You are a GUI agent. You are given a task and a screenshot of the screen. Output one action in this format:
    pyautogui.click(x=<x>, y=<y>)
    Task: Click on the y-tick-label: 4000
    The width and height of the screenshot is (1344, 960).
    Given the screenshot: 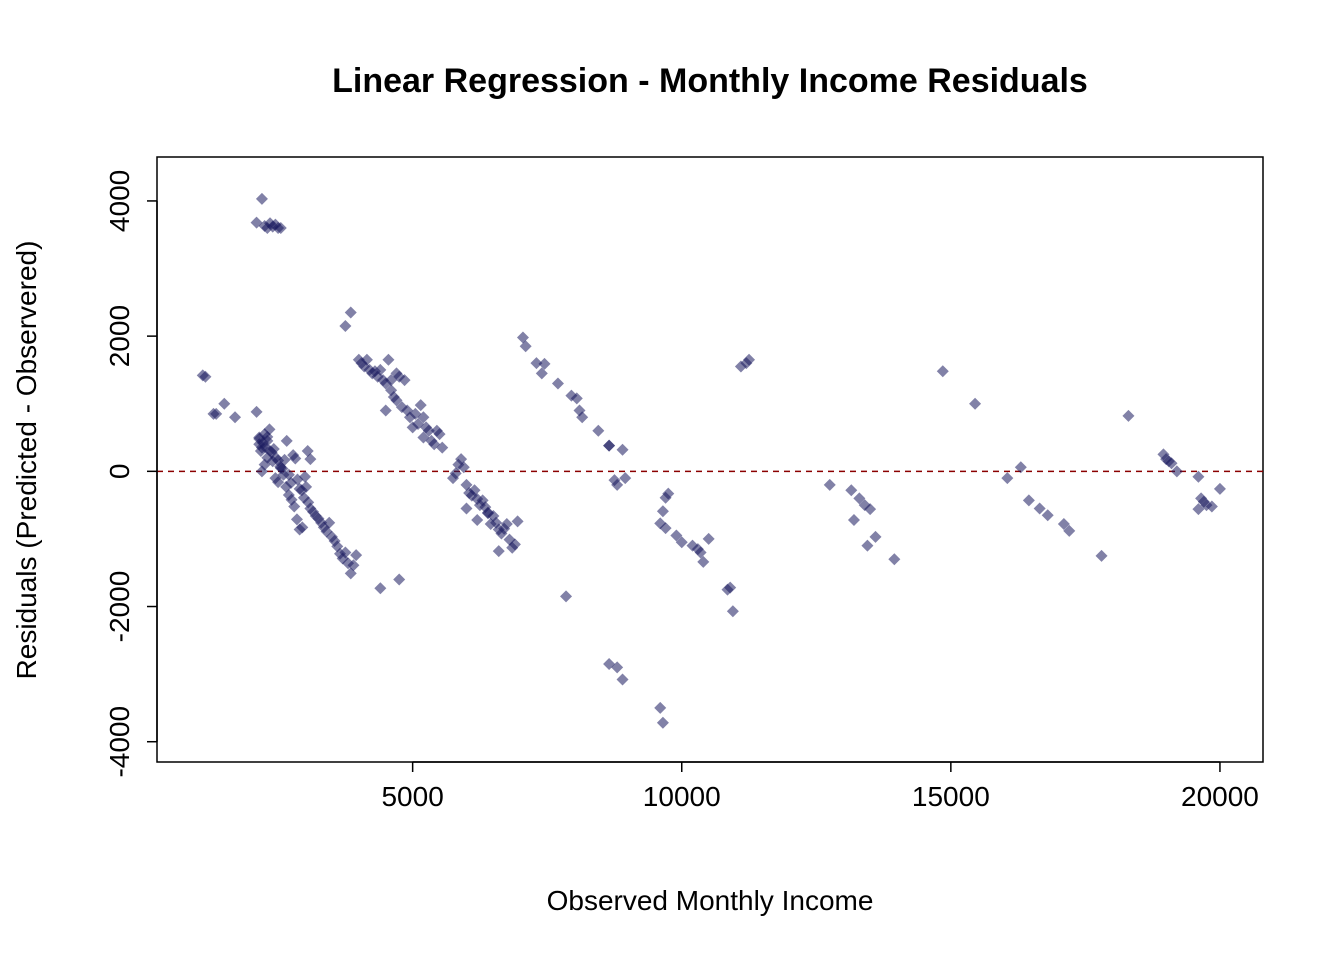 What is the action you would take?
    pyautogui.click(x=119, y=201)
    